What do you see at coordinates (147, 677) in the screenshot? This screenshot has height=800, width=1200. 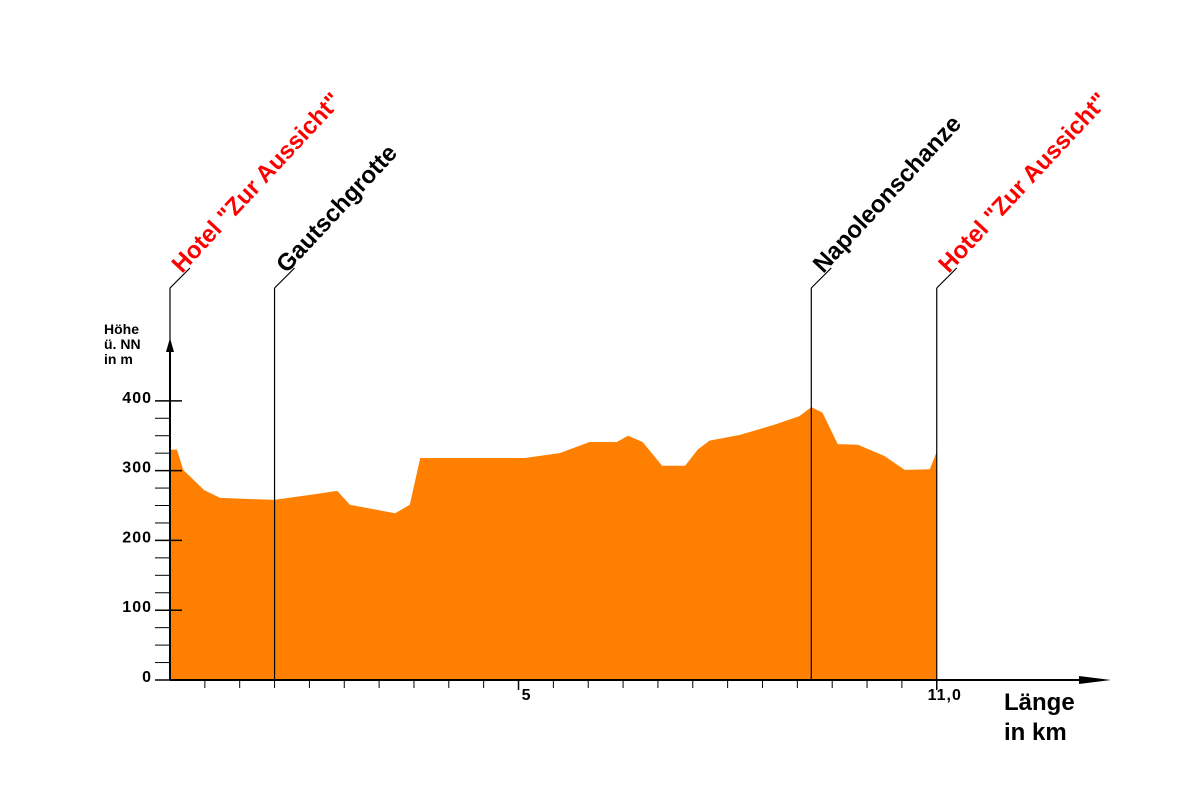 I see `y-tick-label: 0` at bounding box center [147, 677].